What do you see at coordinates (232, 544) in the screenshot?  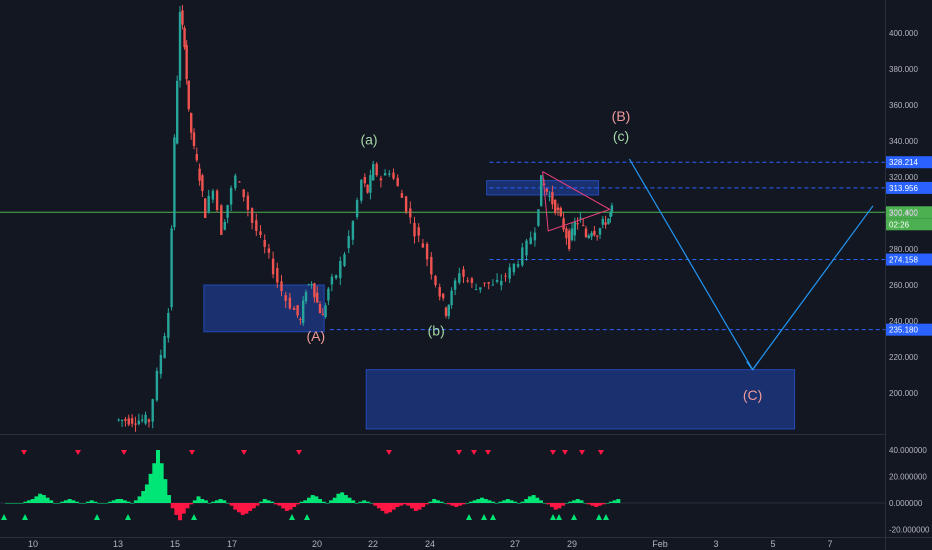 I see `x-tick-3: 17` at bounding box center [232, 544].